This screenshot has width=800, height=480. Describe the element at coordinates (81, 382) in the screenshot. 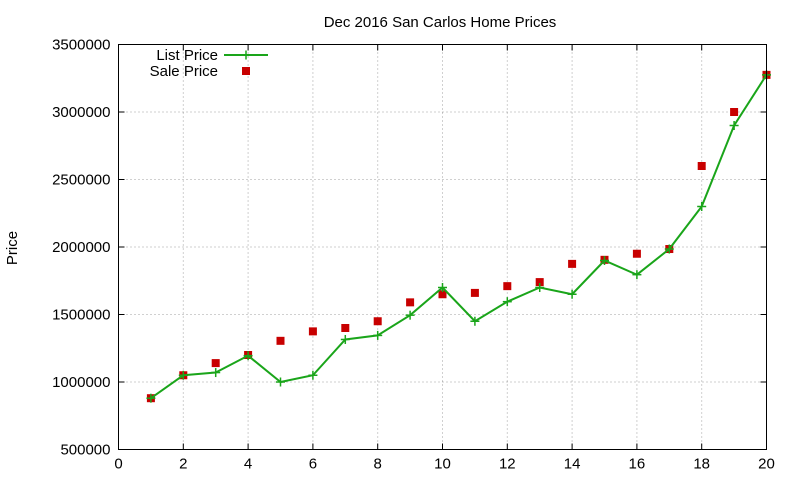

I see `y-tick-label: 1000000` at that location.